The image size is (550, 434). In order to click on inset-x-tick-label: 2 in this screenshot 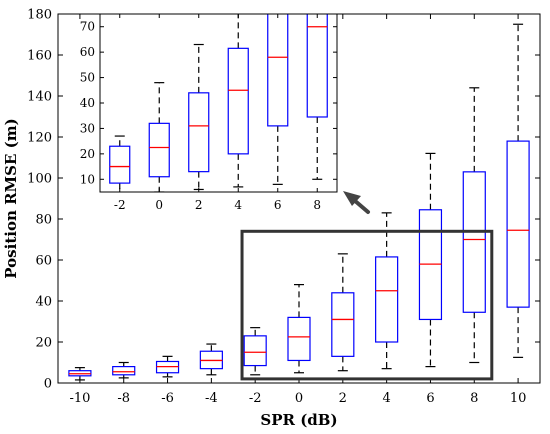, I will do `click(199, 205)`.